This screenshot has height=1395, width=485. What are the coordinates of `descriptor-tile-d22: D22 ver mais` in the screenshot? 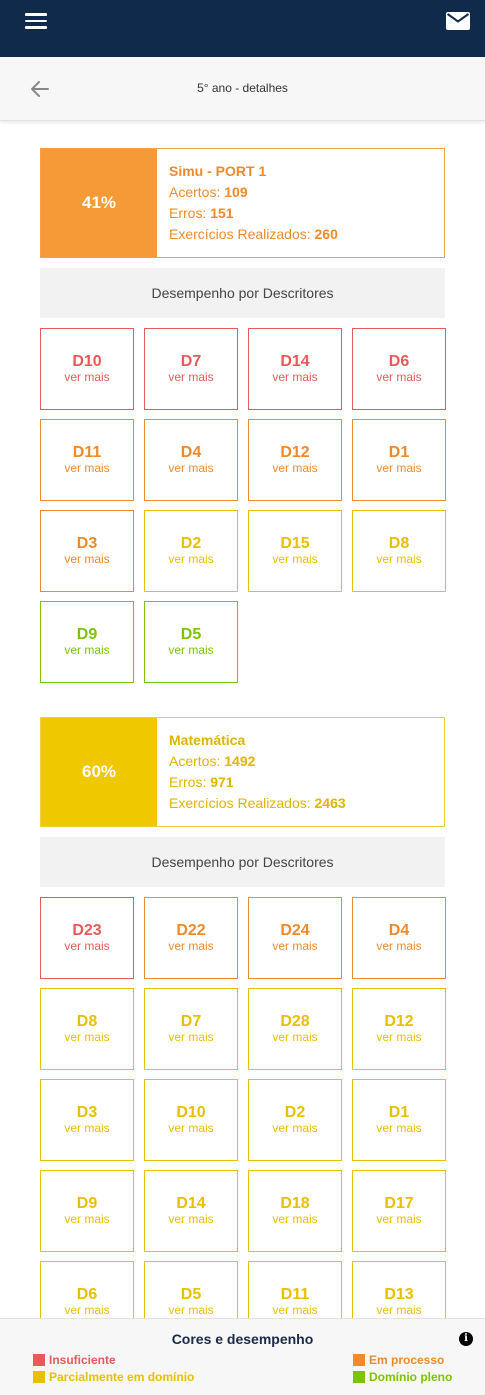 It's located at (191, 938).